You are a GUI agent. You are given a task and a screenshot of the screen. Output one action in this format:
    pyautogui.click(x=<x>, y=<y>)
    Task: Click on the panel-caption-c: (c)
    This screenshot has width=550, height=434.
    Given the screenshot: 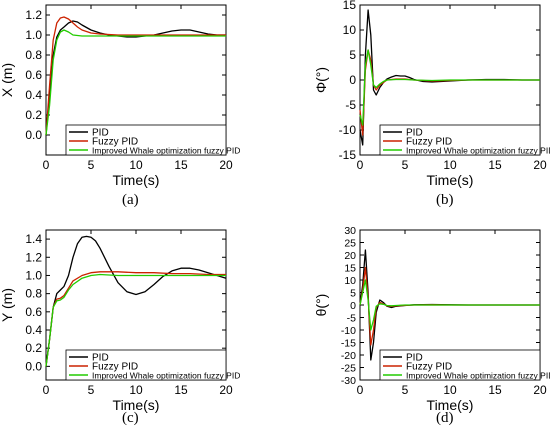 What is the action you would take?
    pyautogui.click(x=130, y=418)
    